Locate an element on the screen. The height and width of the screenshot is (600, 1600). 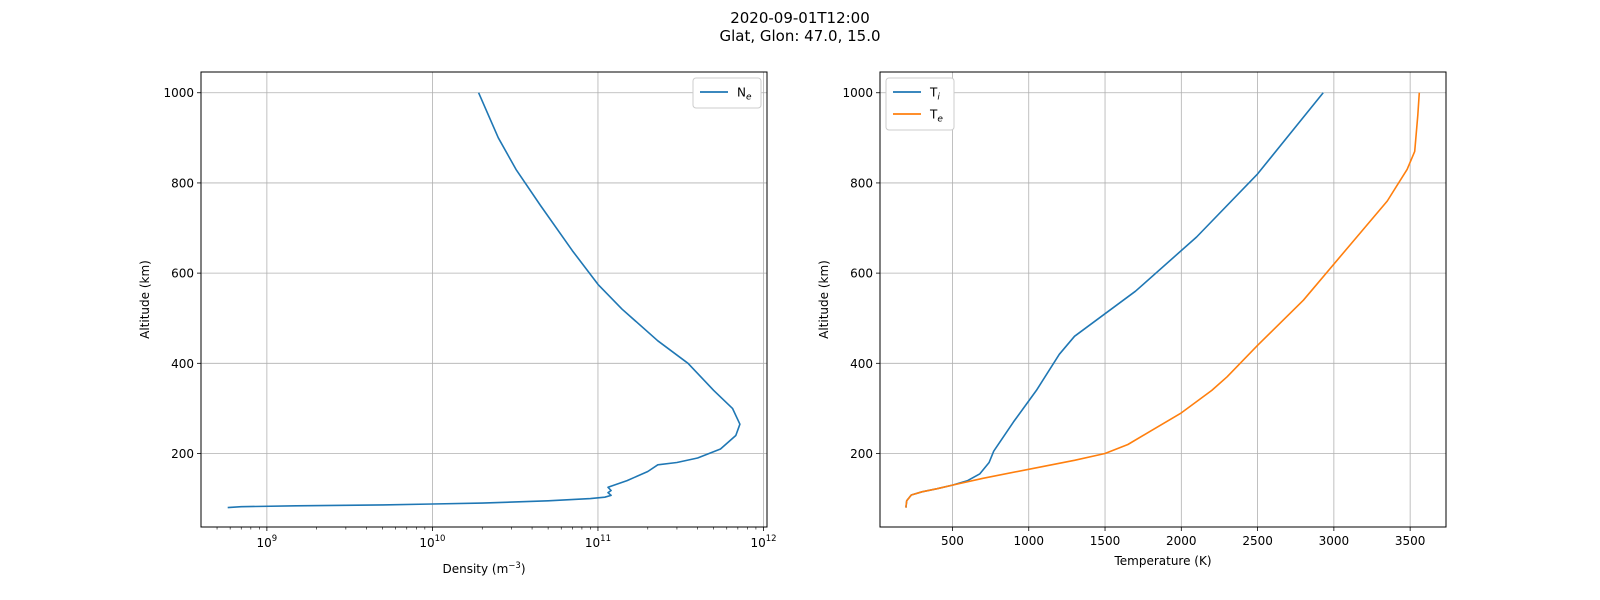
legend-entry: Ne is located at coordinates (744, 94).